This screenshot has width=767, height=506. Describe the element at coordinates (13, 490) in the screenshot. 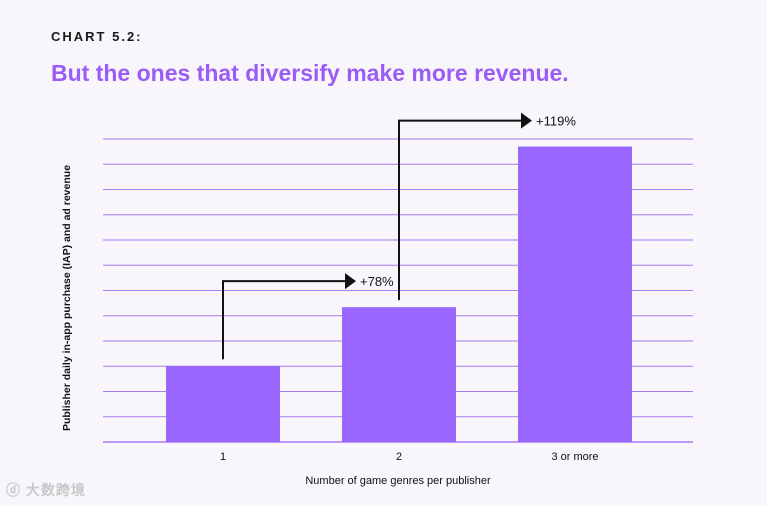

I see `watermark-icon: ⓓ` at that location.